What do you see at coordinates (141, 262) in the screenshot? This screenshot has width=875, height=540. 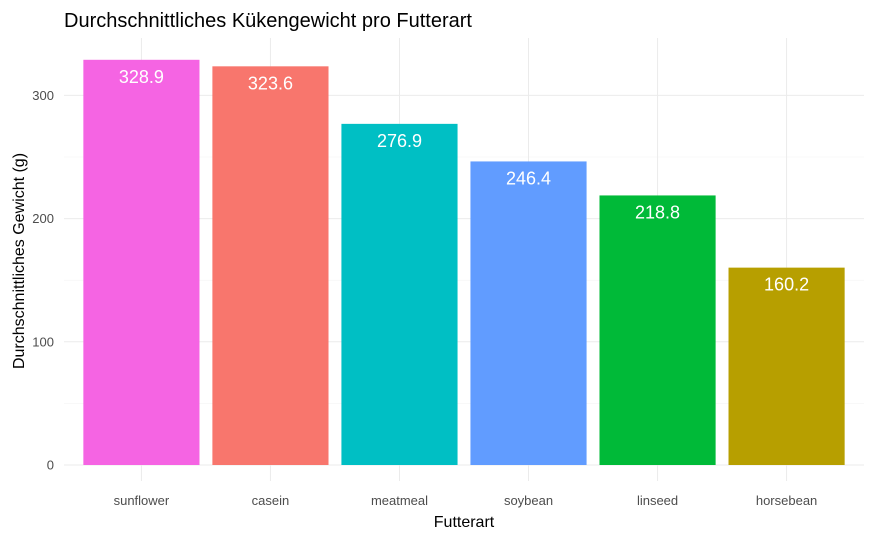 I see `bar-sunflower` at bounding box center [141, 262].